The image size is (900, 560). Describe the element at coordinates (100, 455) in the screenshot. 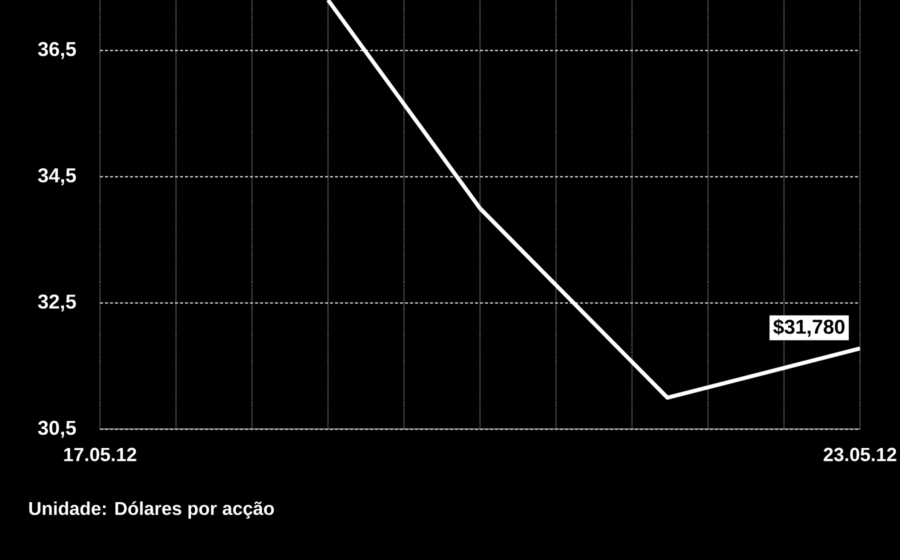

I see `x-tick-label: 17.05.12` at that location.